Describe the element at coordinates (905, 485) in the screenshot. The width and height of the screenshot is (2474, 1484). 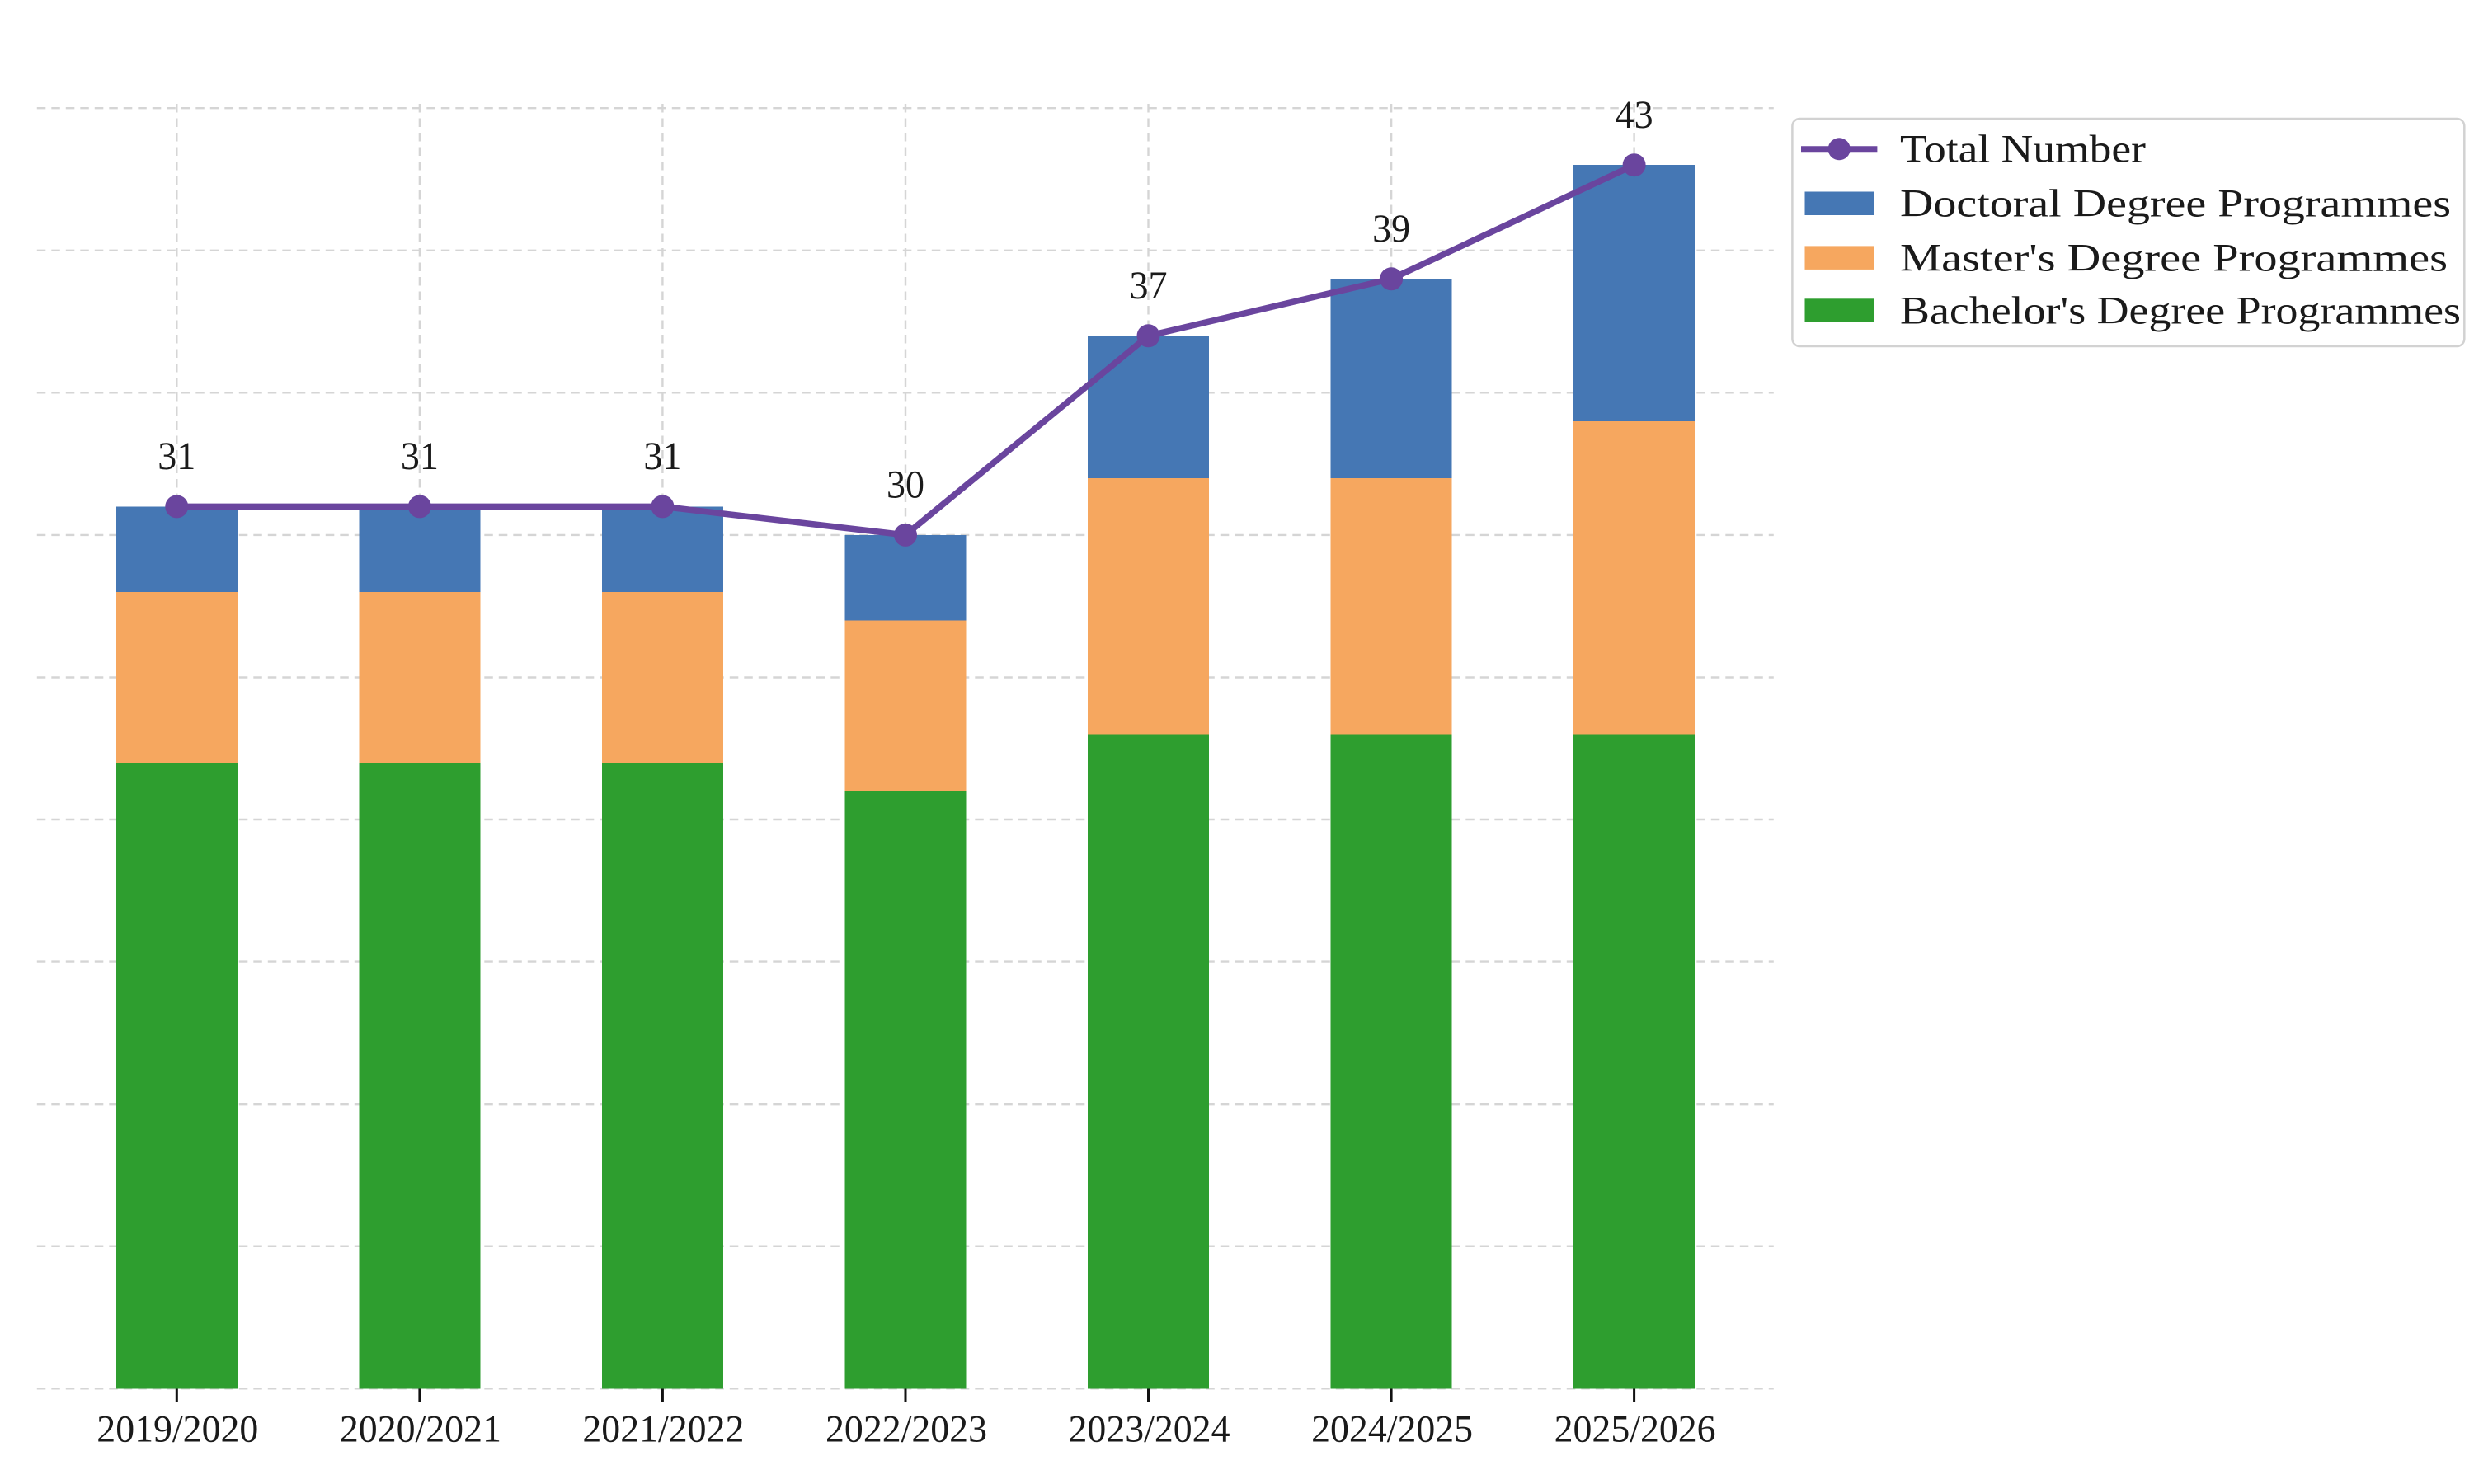
I see `svg-text: 30` at that location.